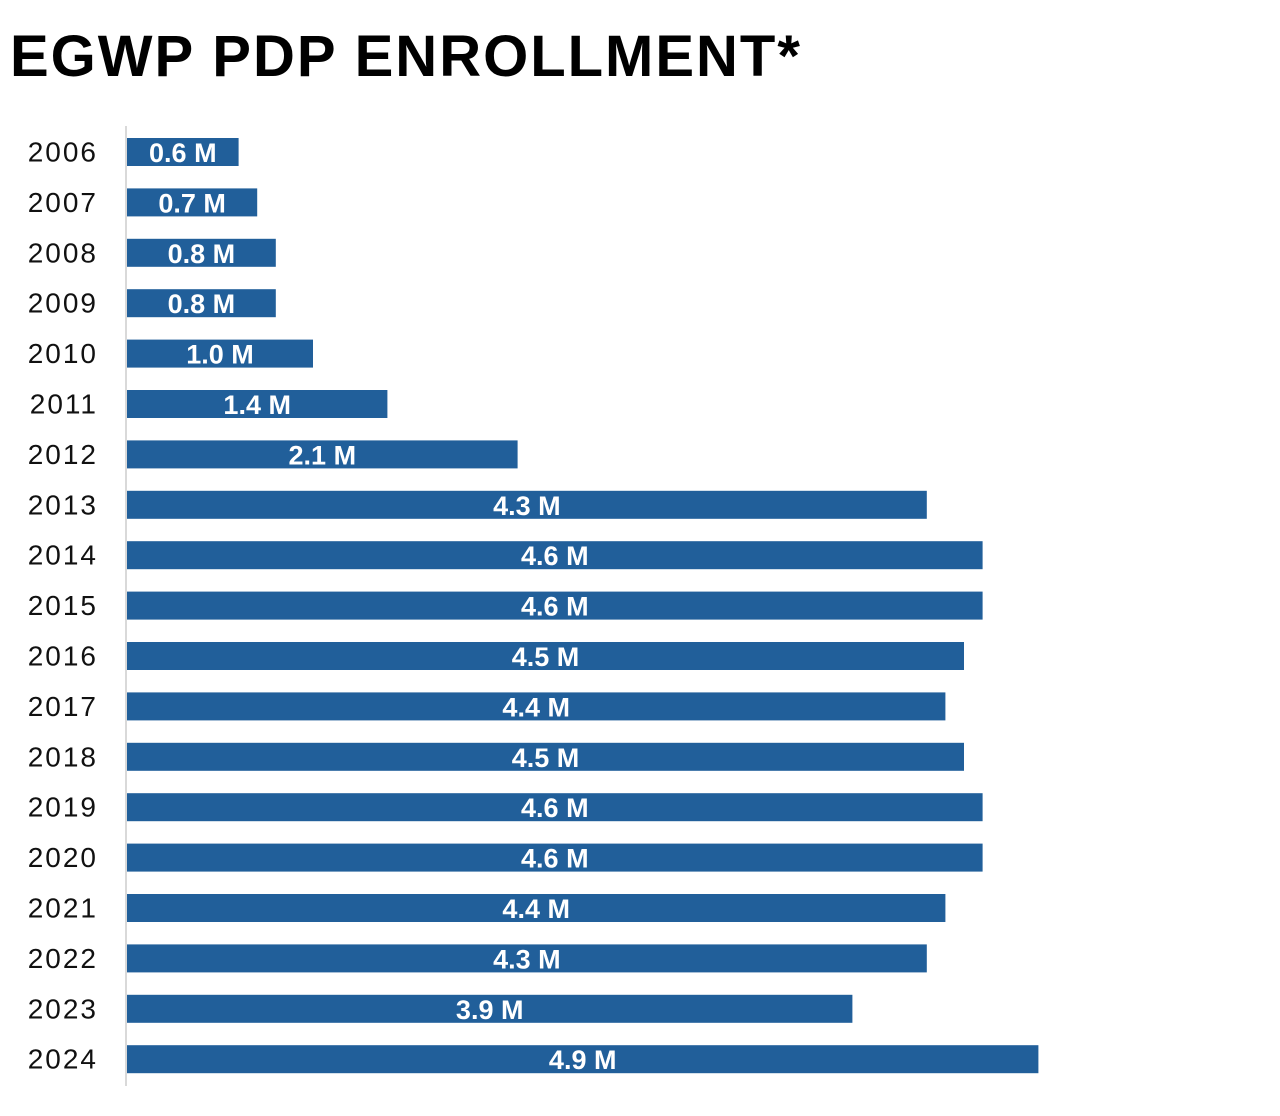  I want to click on year-label: 2012, so click(63, 454).